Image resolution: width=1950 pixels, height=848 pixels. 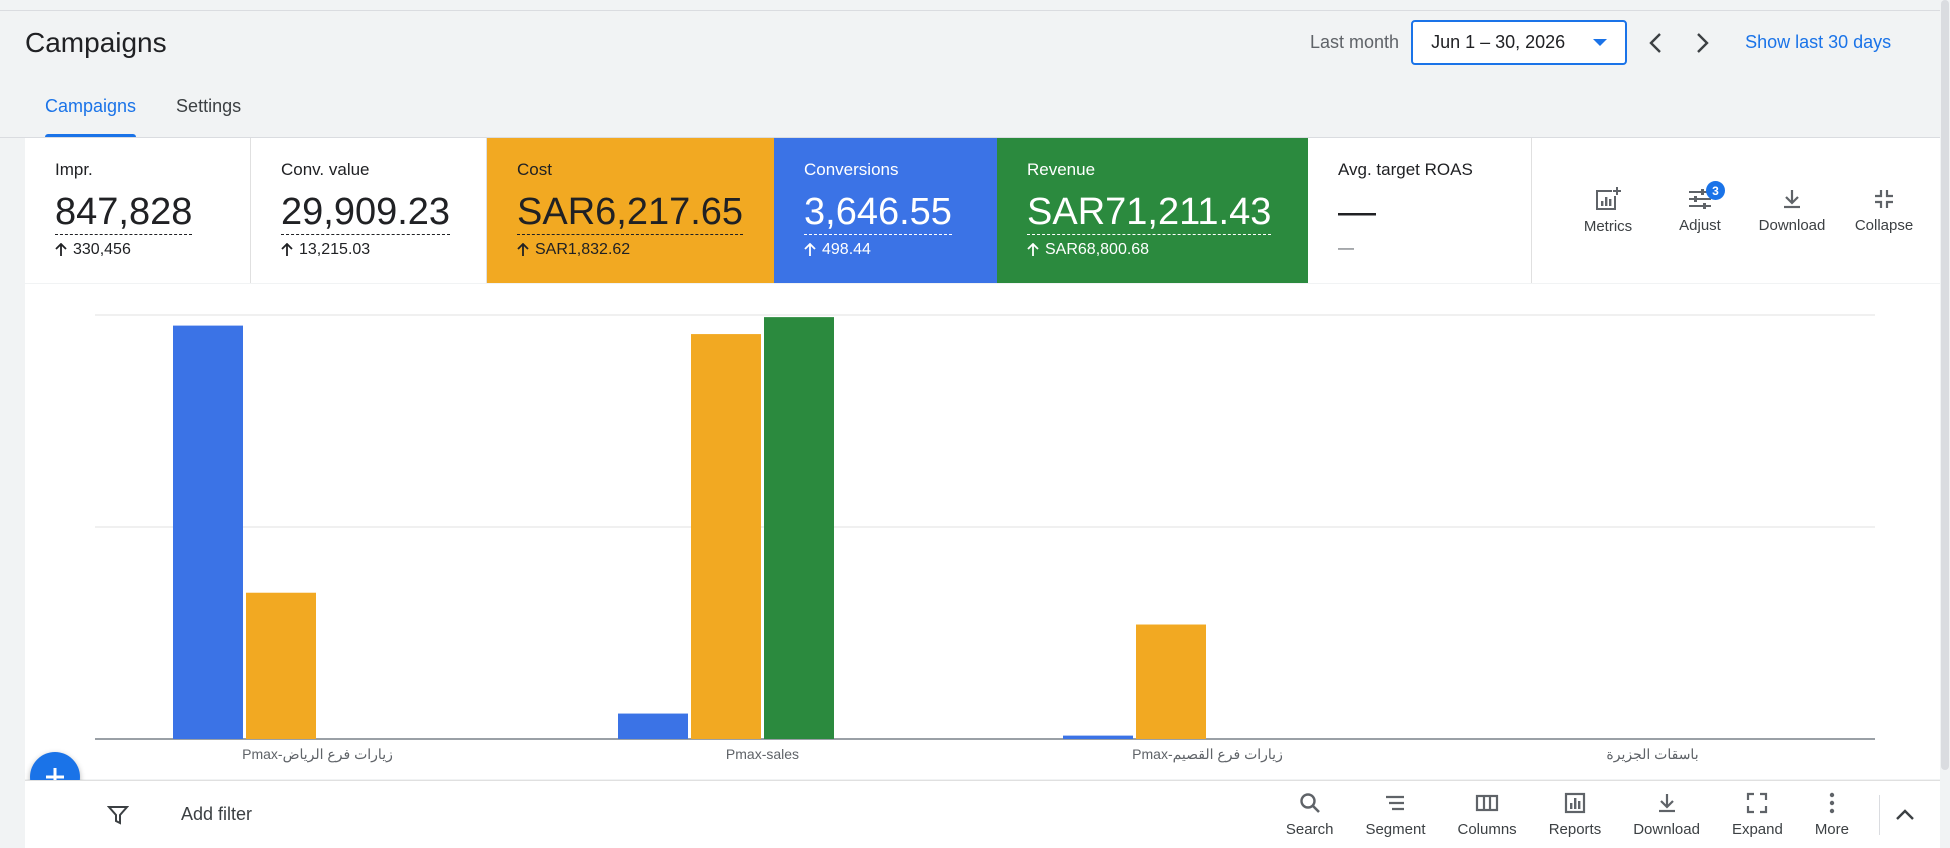 I want to click on scorecard-impressions: Impr. 847,828 330,456, so click(x=138, y=210).